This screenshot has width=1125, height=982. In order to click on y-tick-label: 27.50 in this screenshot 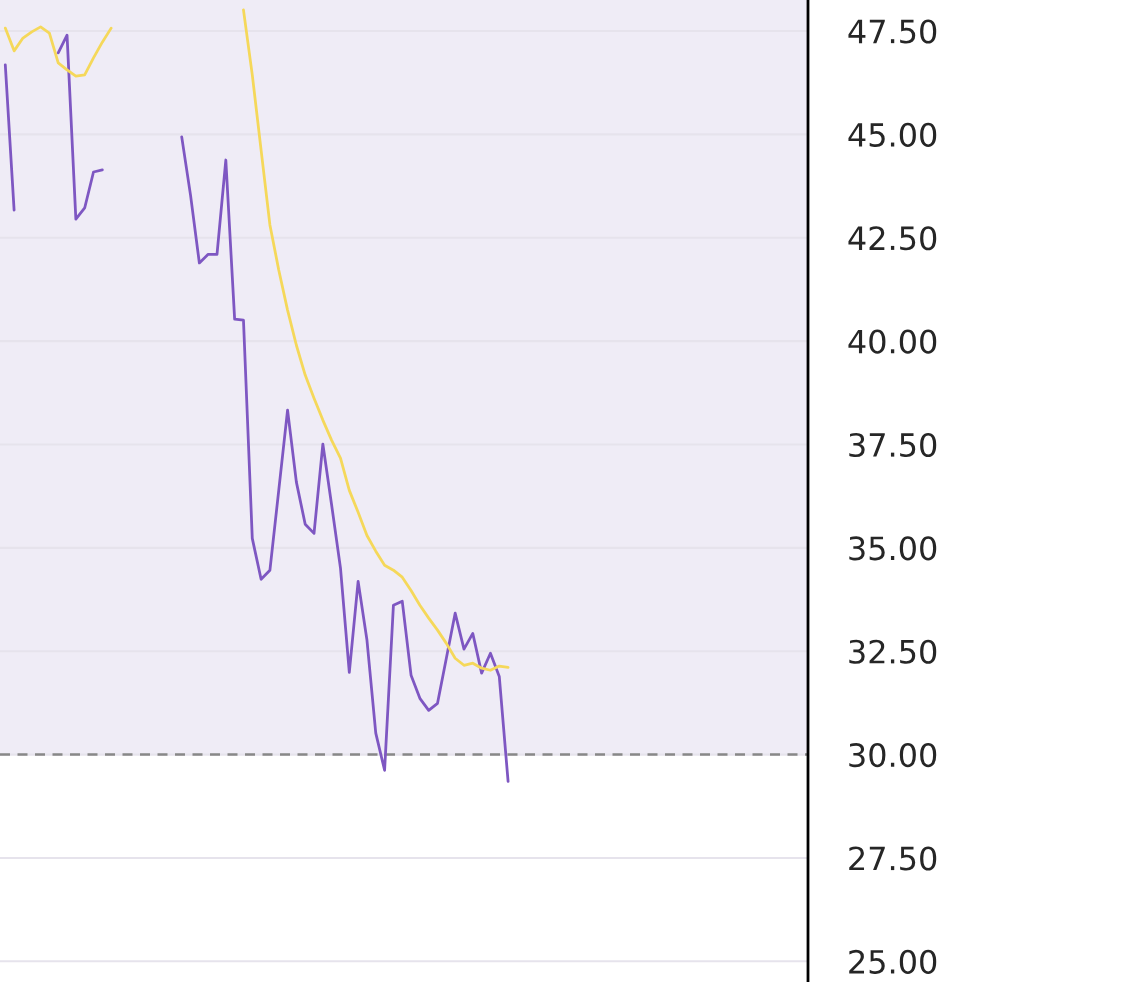, I will do `click(893, 858)`.